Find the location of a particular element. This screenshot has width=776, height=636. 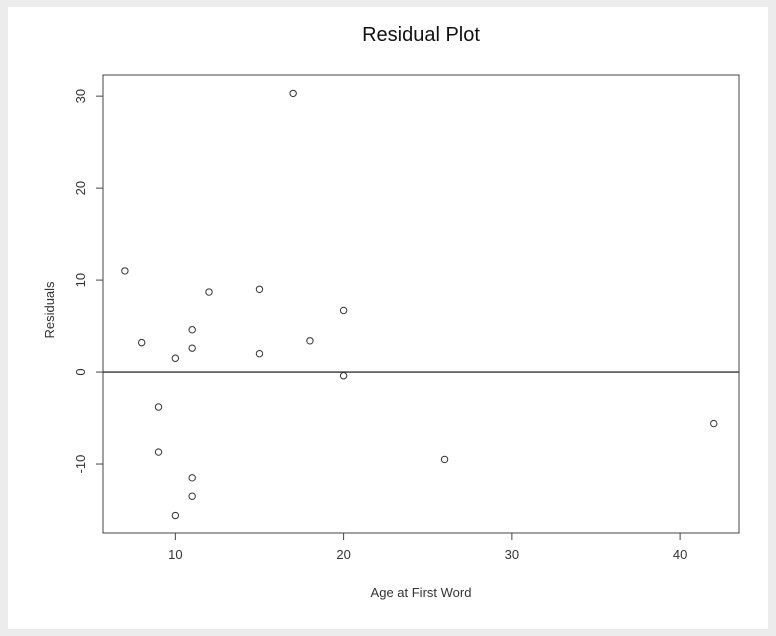

x-tick-label: 10 is located at coordinates (175, 554).